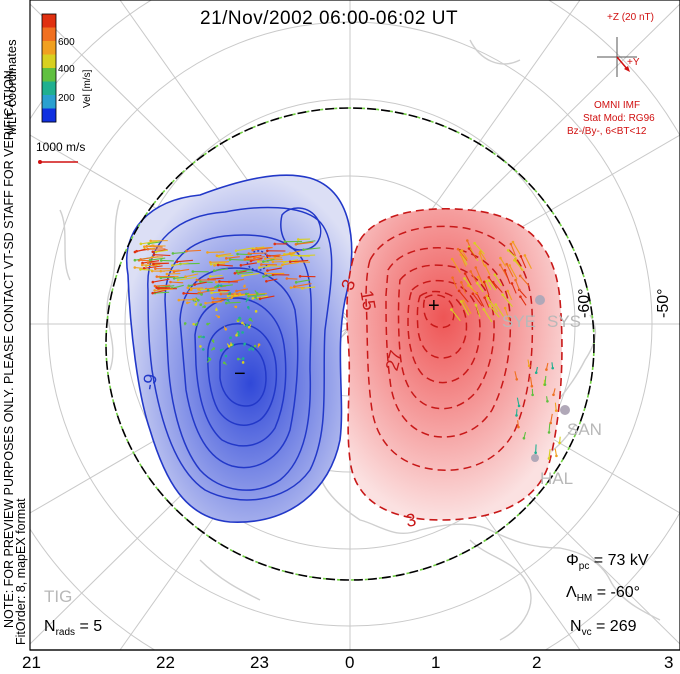 The width and height of the screenshot is (680, 674). I want to click on imf-z-label: +Z (20 nT), so click(630, 17).